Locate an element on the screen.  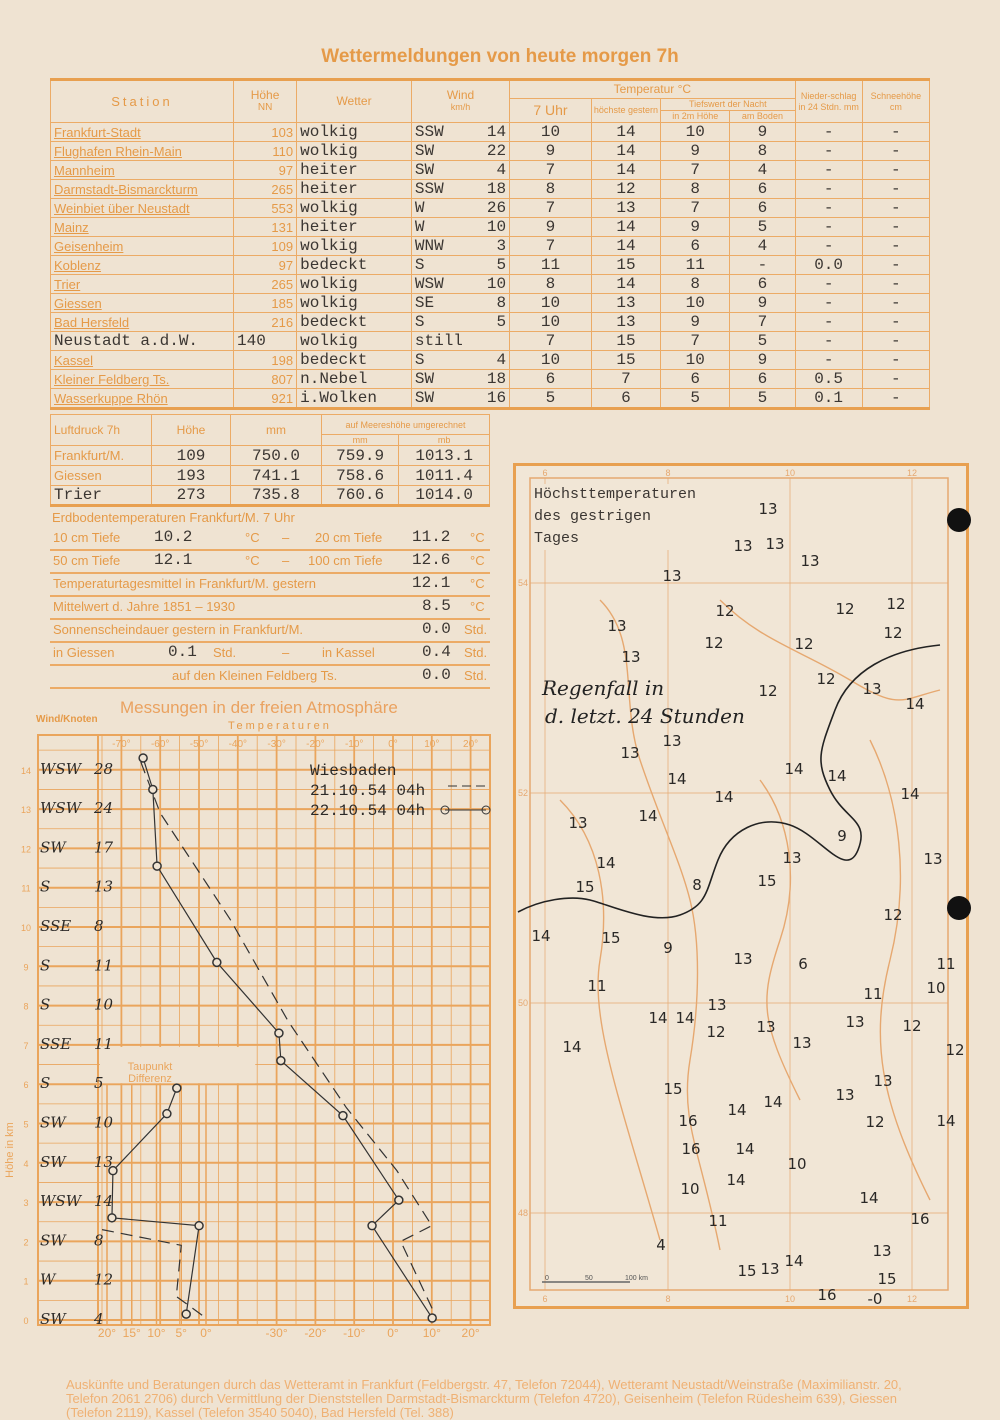
wind-label: Wind is located at coordinates (460, 95).